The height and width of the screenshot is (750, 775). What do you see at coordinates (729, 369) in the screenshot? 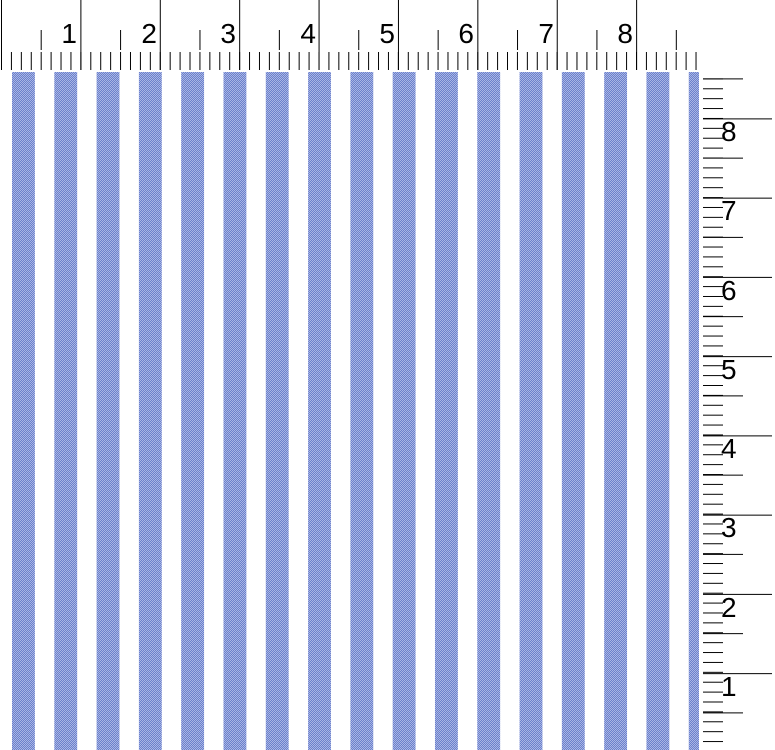
I see `right-ruler-label-5: 5` at bounding box center [729, 369].